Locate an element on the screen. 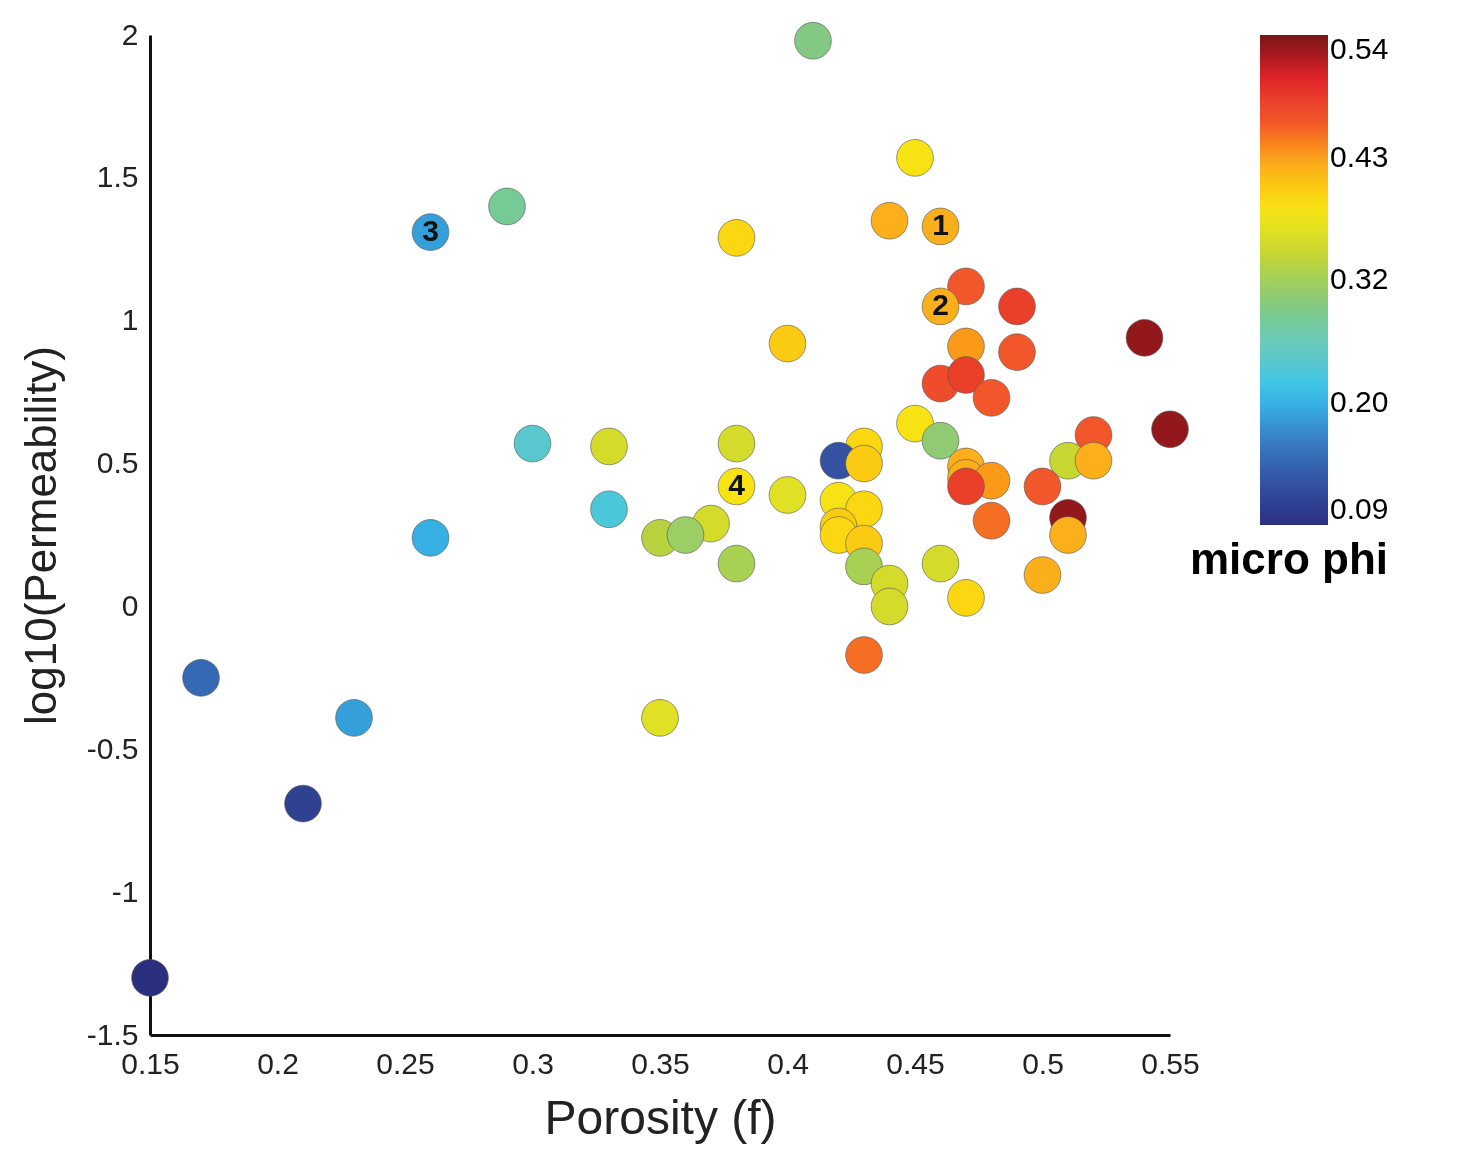 The height and width of the screenshot is (1169, 1470). y-tick-label: 0.5 is located at coordinates (117, 463).